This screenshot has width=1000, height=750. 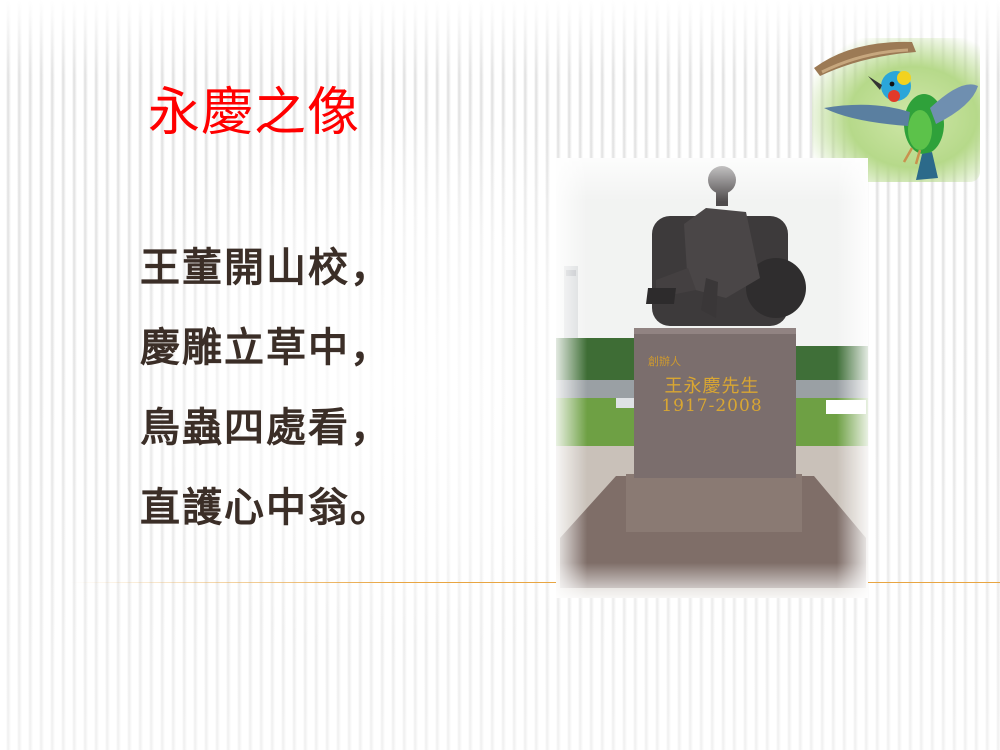 What do you see at coordinates (712, 406) in the screenshot?
I see `plaque-years: 1917-2008` at bounding box center [712, 406].